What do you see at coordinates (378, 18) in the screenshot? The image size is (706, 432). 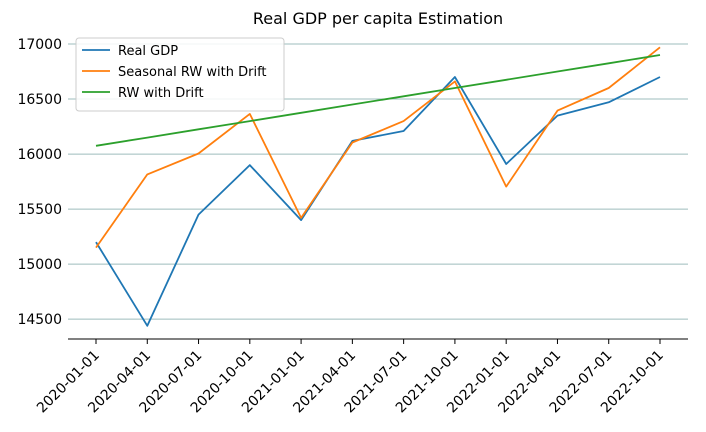 I see `chart-title: Real GDP per capita Estimation` at bounding box center [378, 18].